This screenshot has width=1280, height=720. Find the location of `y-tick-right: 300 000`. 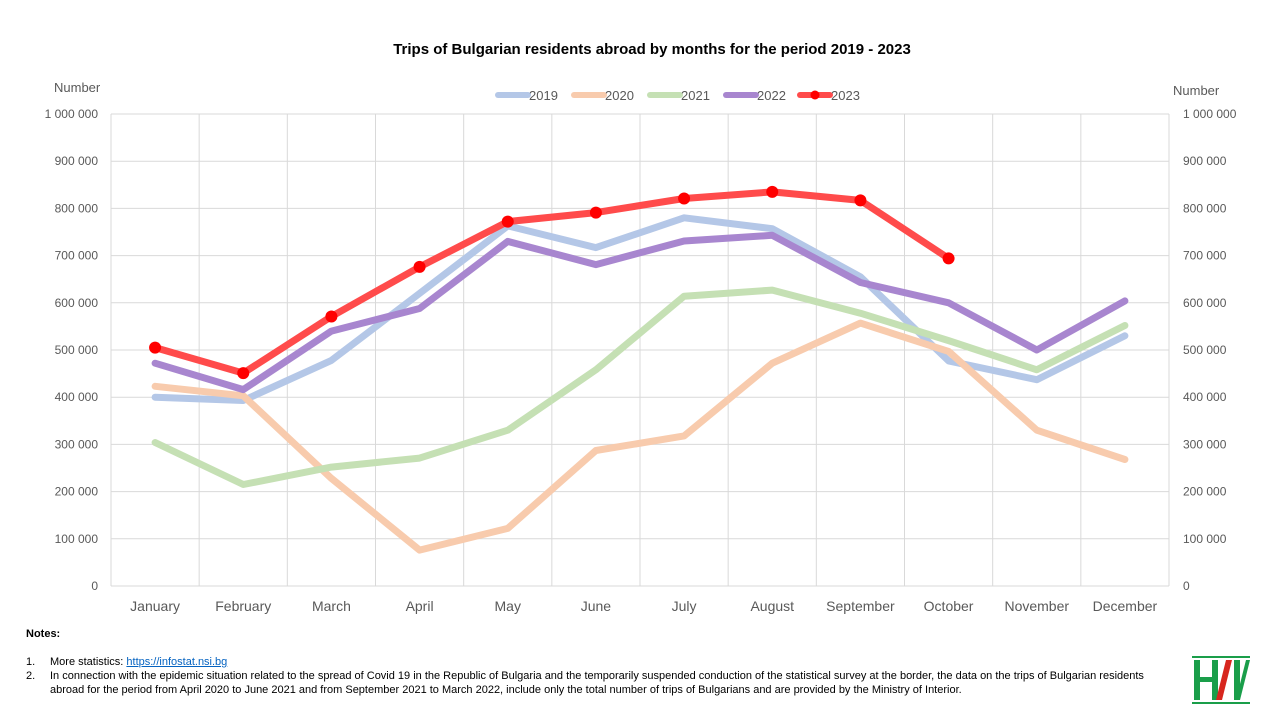

y-tick-right: 300 000 is located at coordinates (1205, 444).